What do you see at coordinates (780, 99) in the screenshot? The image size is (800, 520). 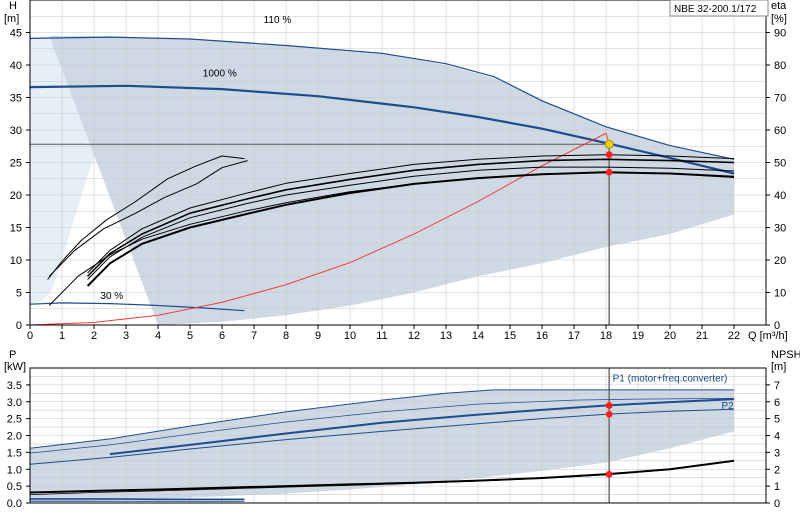 I see `head-y2tick-label: 70` at bounding box center [780, 99].